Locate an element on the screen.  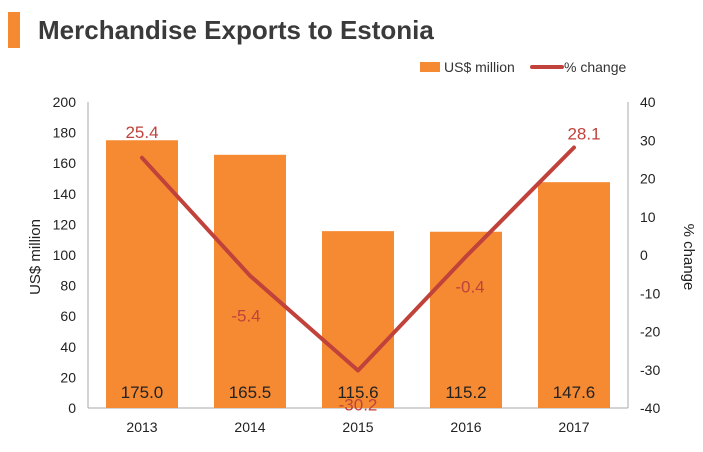
y-tick-label: 120 is located at coordinates (65, 224).